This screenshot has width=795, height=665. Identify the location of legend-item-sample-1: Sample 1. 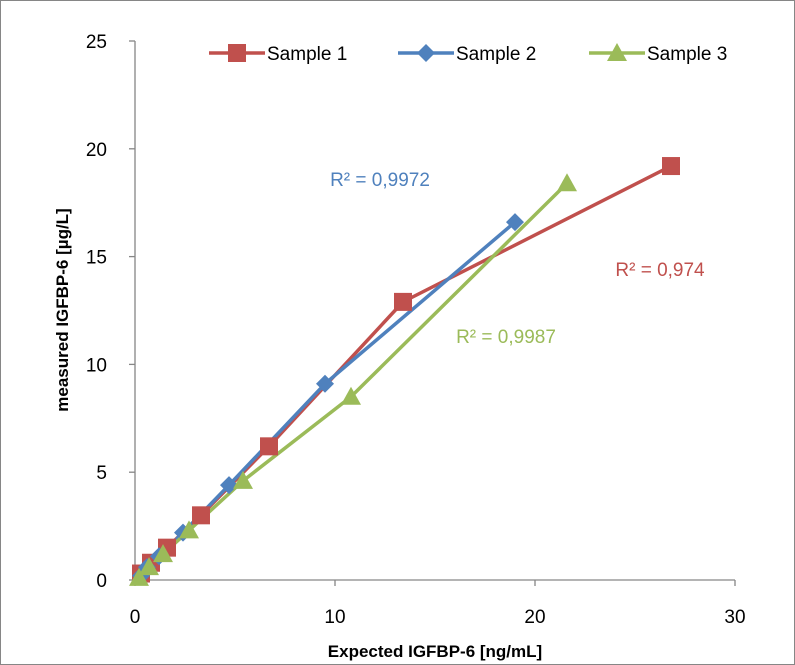
(278, 54).